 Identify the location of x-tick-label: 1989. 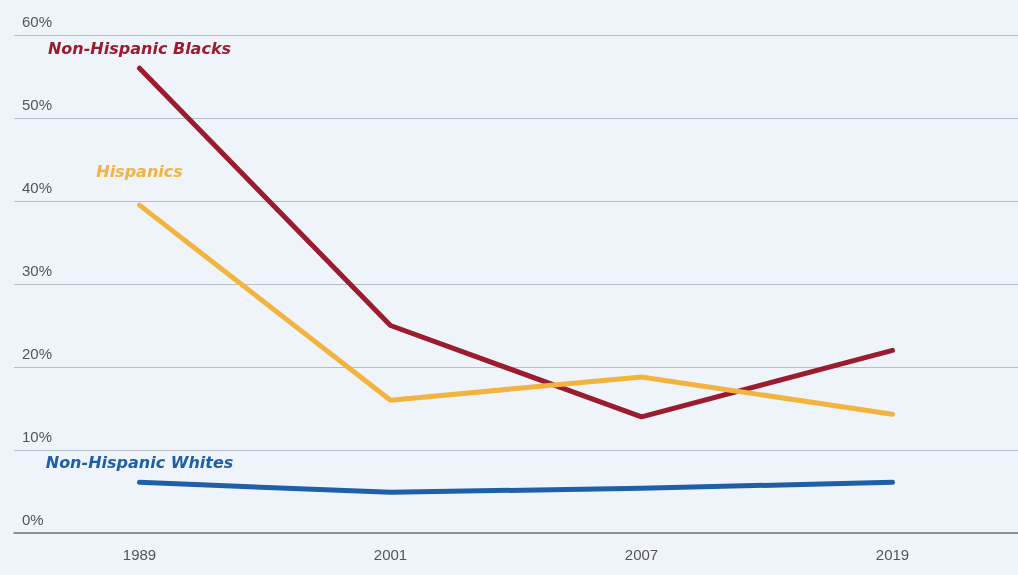
(139, 554).